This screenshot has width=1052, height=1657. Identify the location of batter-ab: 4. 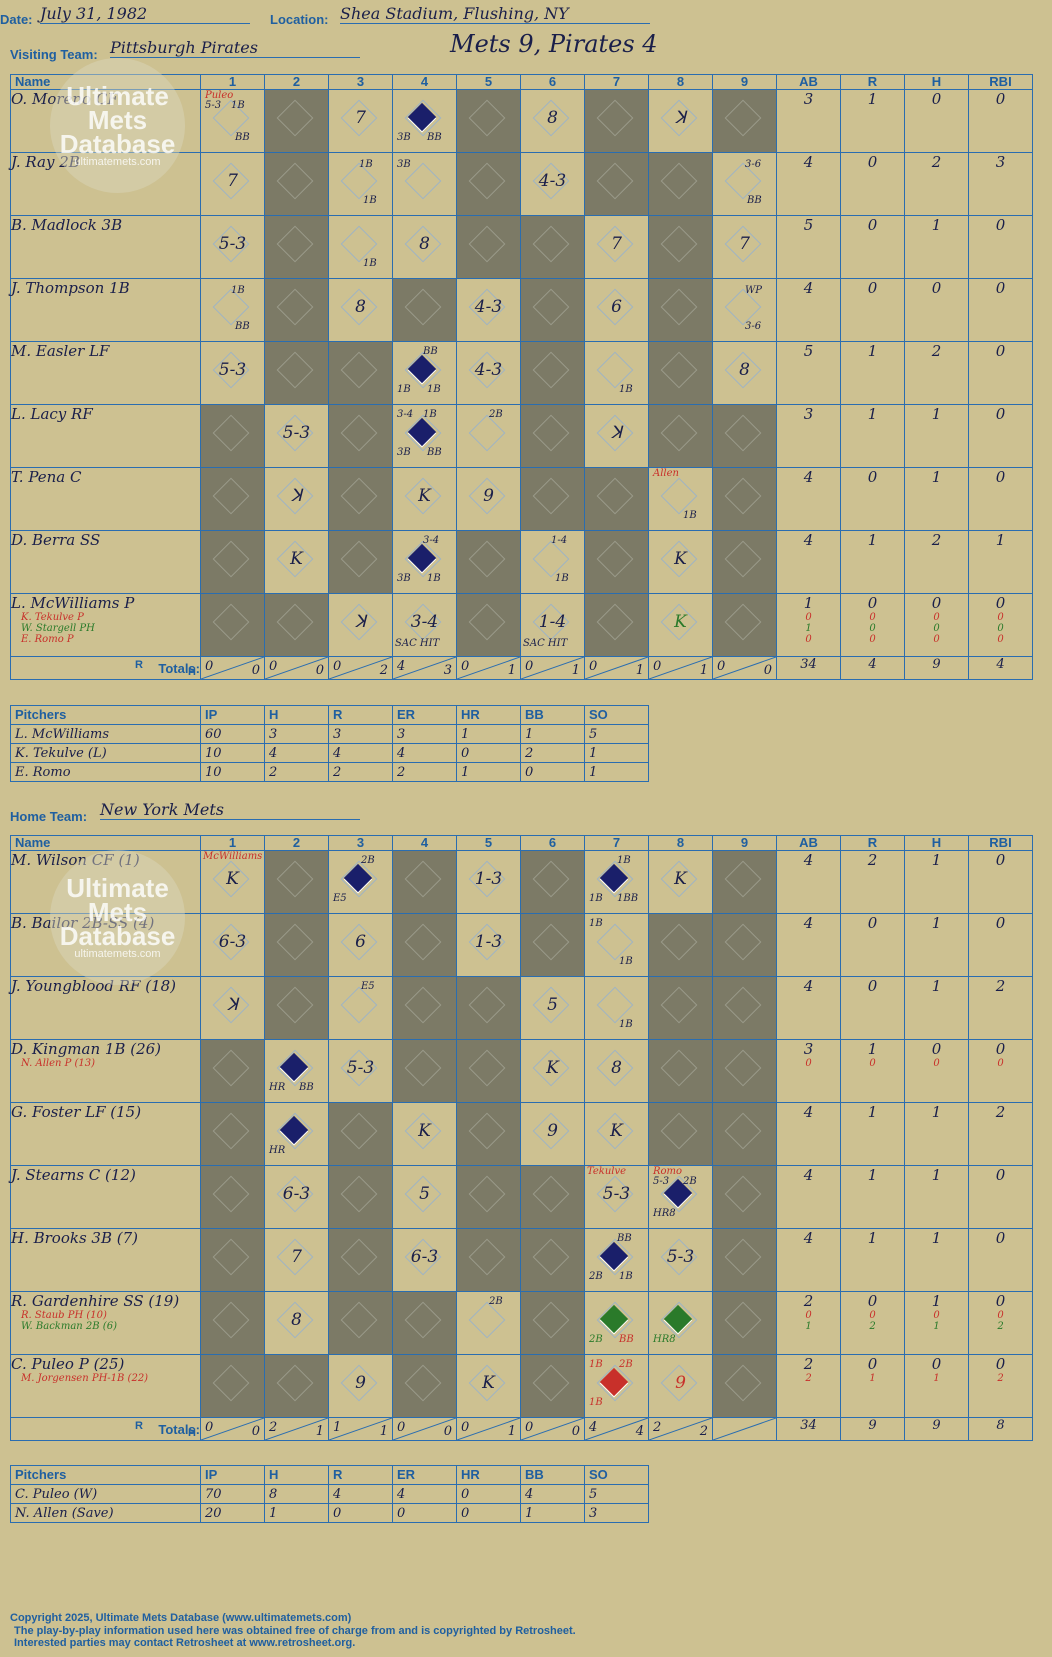
(808, 184).